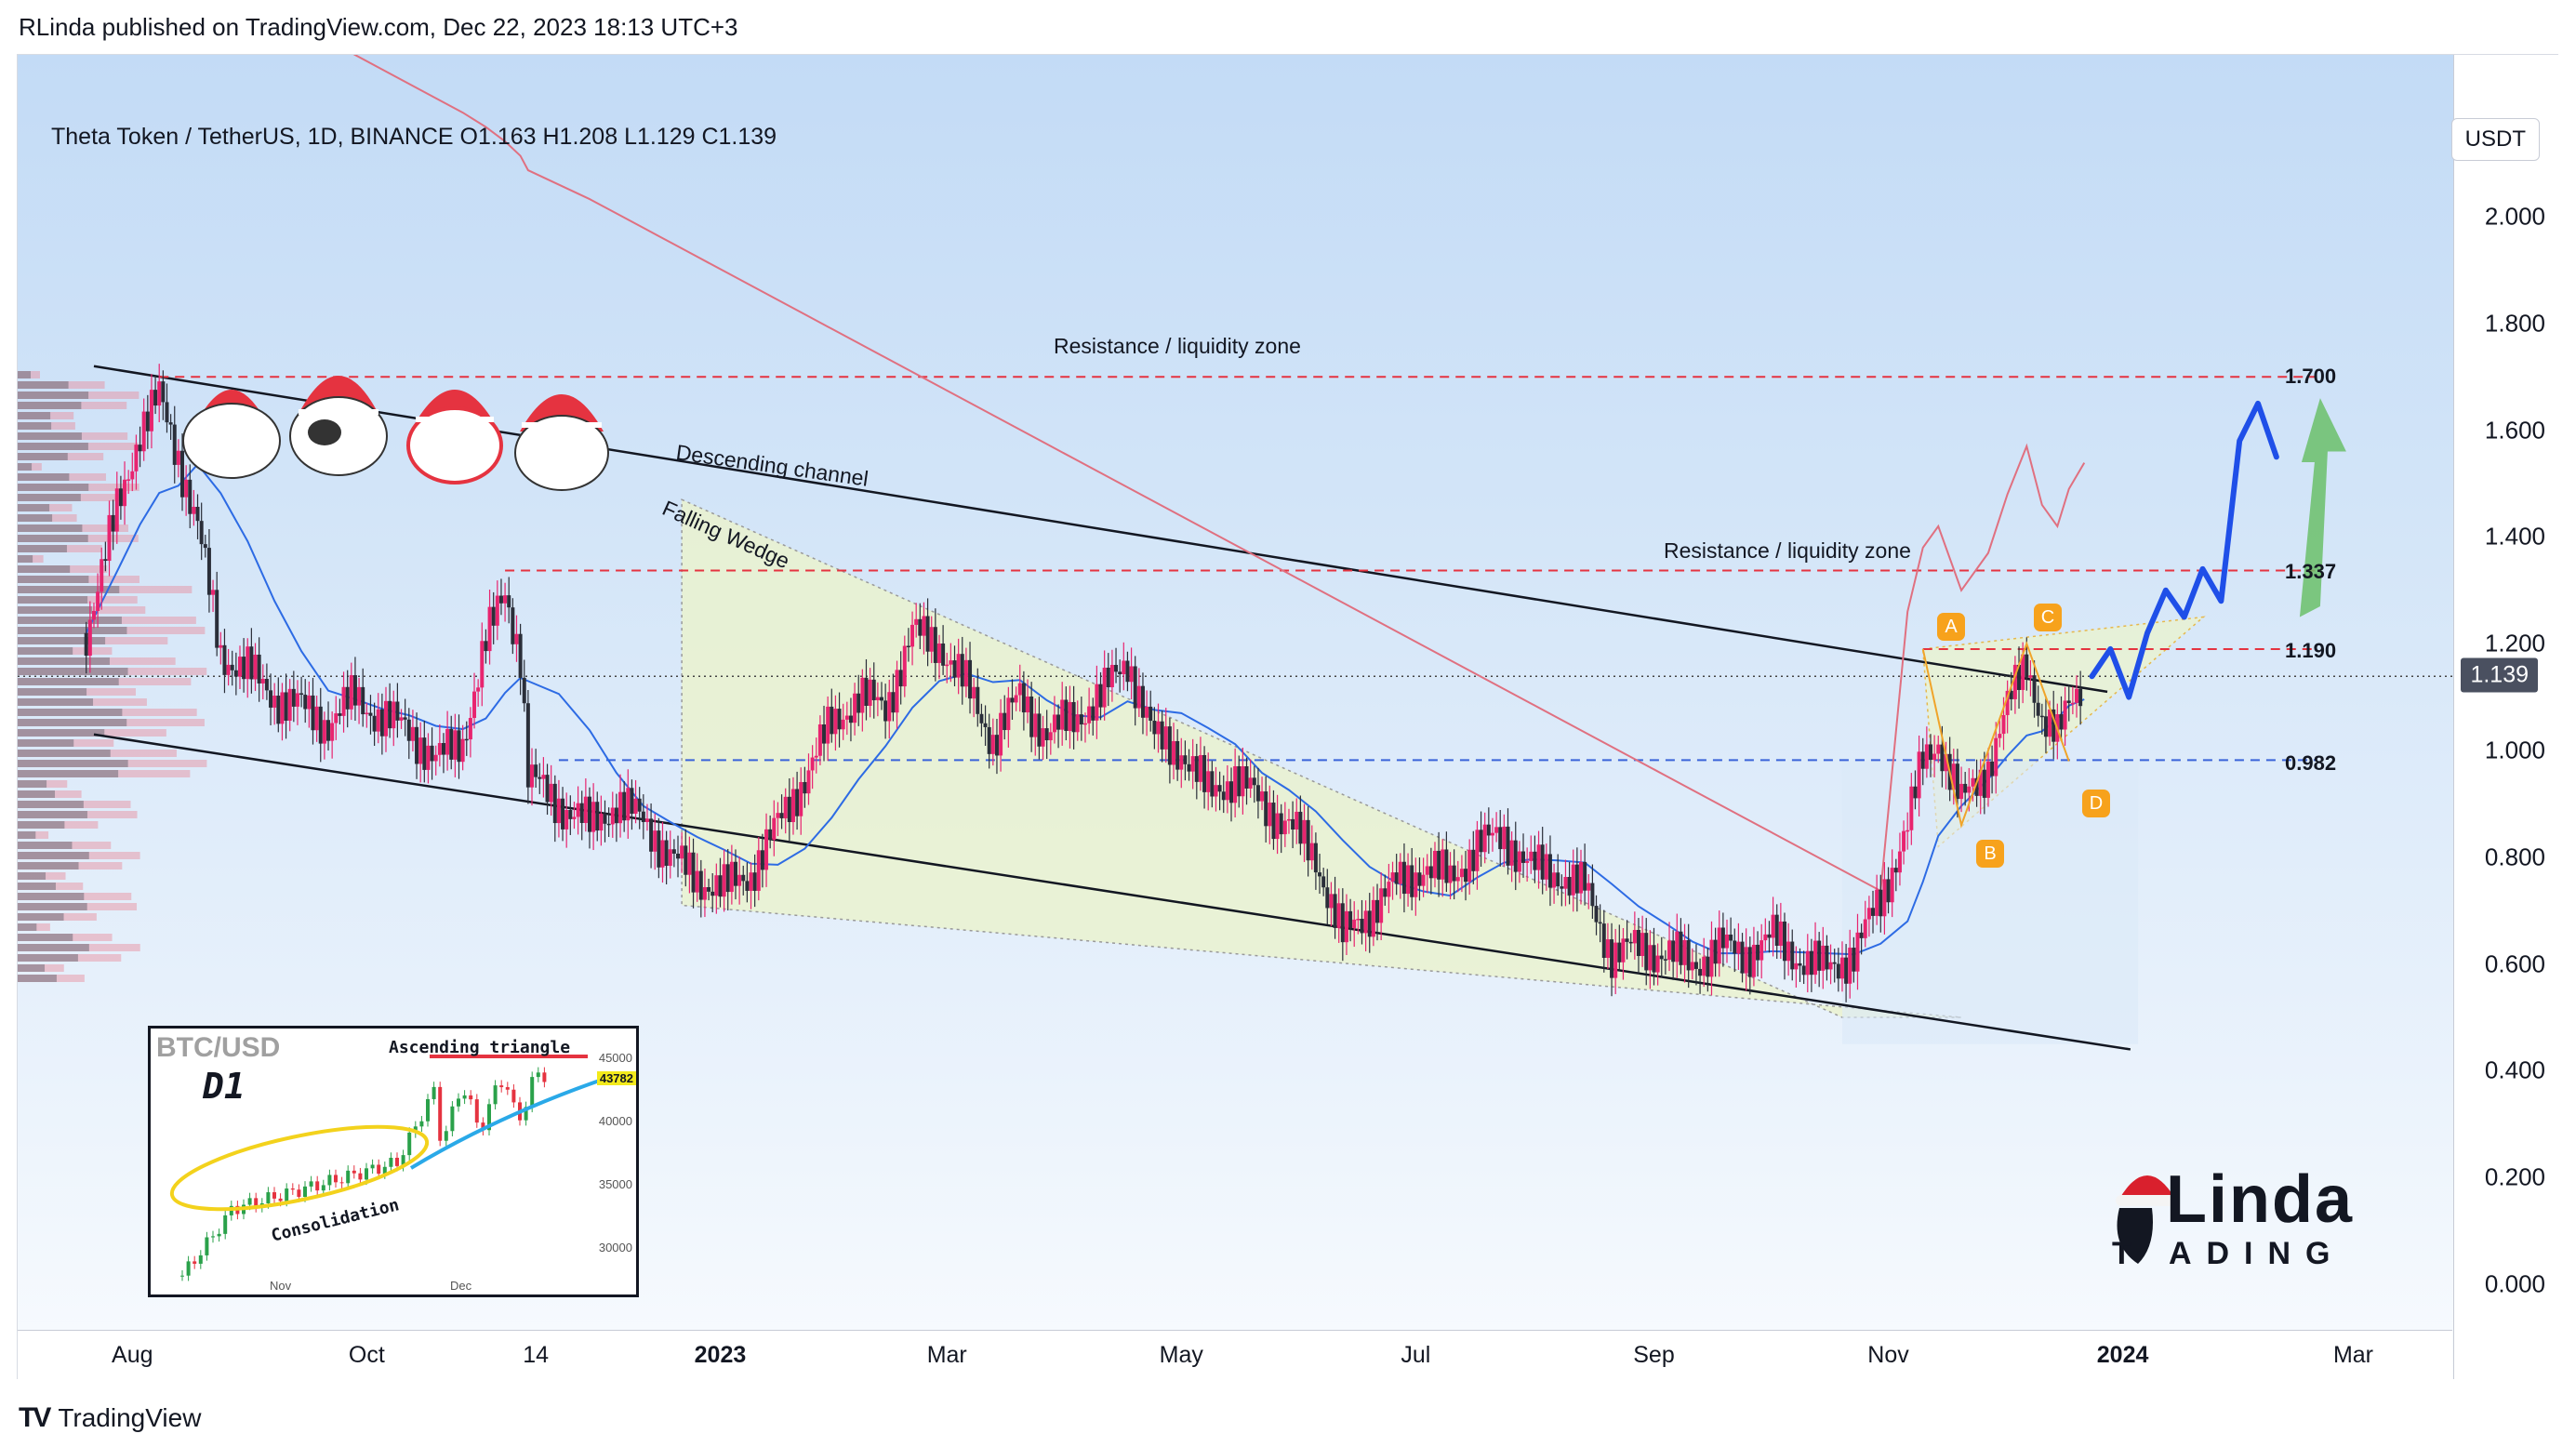 This screenshot has width=2576, height=1447. What do you see at coordinates (2499, 675) in the screenshot?
I see `current-price-badge: 1.139` at bounding box center [2499, 675].